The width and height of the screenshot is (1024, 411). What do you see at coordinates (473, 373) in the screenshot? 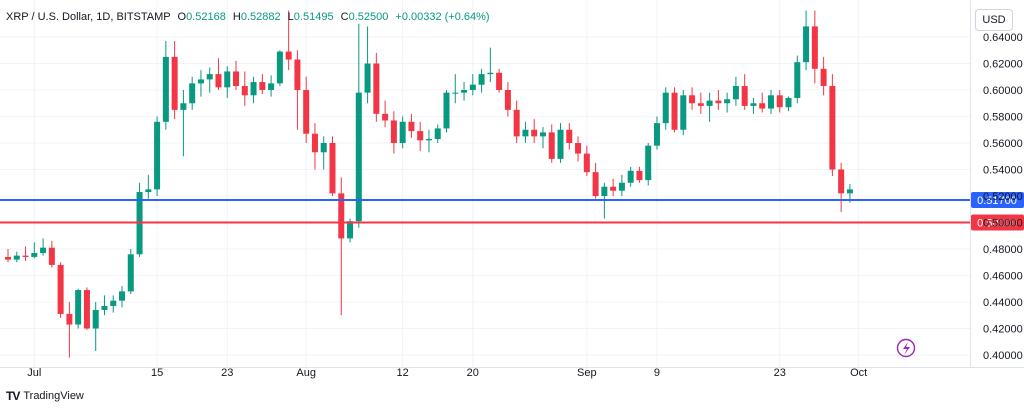
I see `x-tick-label: 20` at bounding box center [473, 373].